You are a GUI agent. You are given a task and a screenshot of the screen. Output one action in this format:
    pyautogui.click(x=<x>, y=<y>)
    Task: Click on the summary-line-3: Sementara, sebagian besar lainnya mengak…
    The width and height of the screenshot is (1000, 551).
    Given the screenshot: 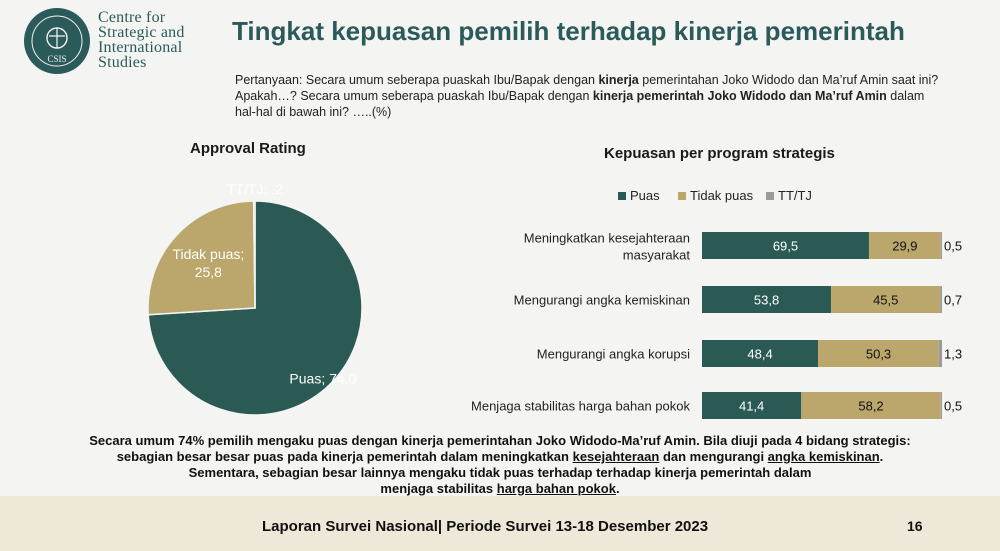 What is the action you would take?
    pyautogui.click(x=500, y=472)
    